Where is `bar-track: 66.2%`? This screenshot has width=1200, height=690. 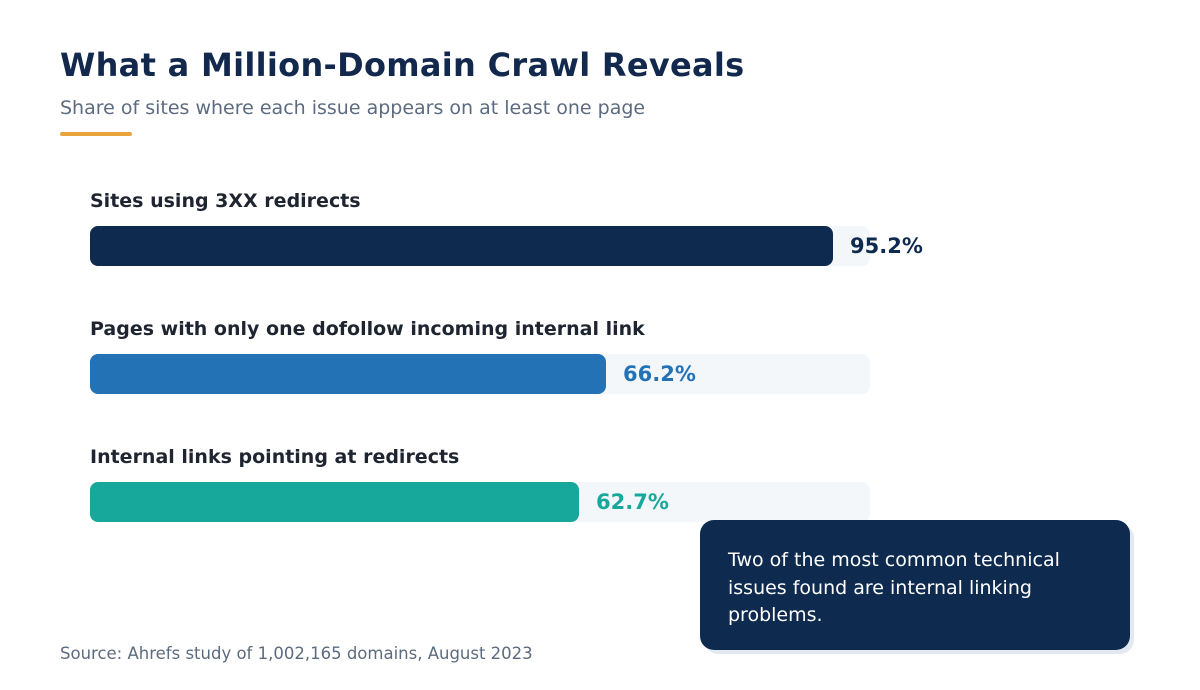 bar-track: 66.2% is located at coordinates (480, 374).